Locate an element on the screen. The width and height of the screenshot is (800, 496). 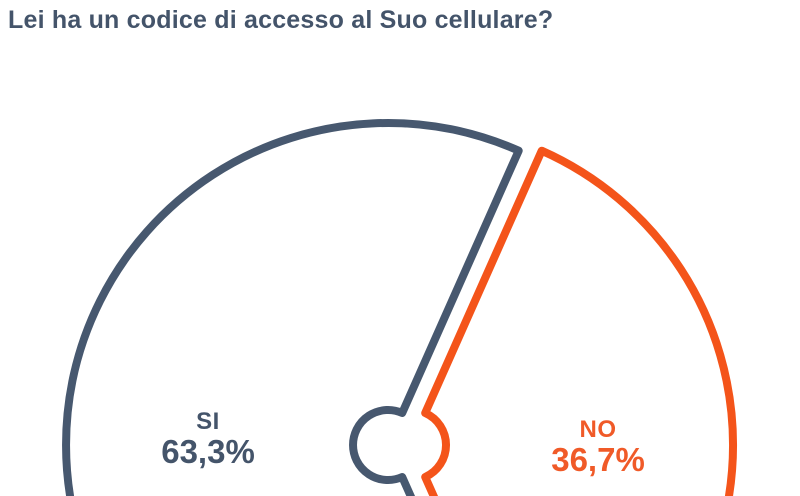
no-value: 36,7% is located at coordinates (598, 459).